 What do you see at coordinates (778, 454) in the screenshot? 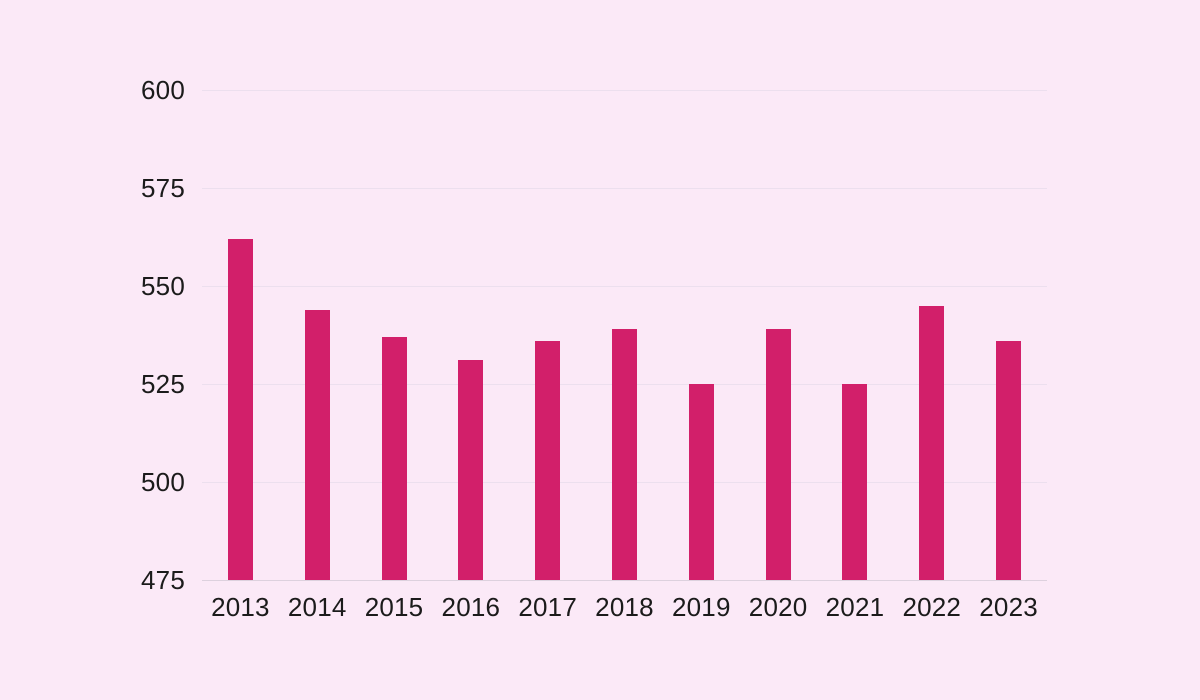
I see `bar-2020` at bounding box center [778, 454].